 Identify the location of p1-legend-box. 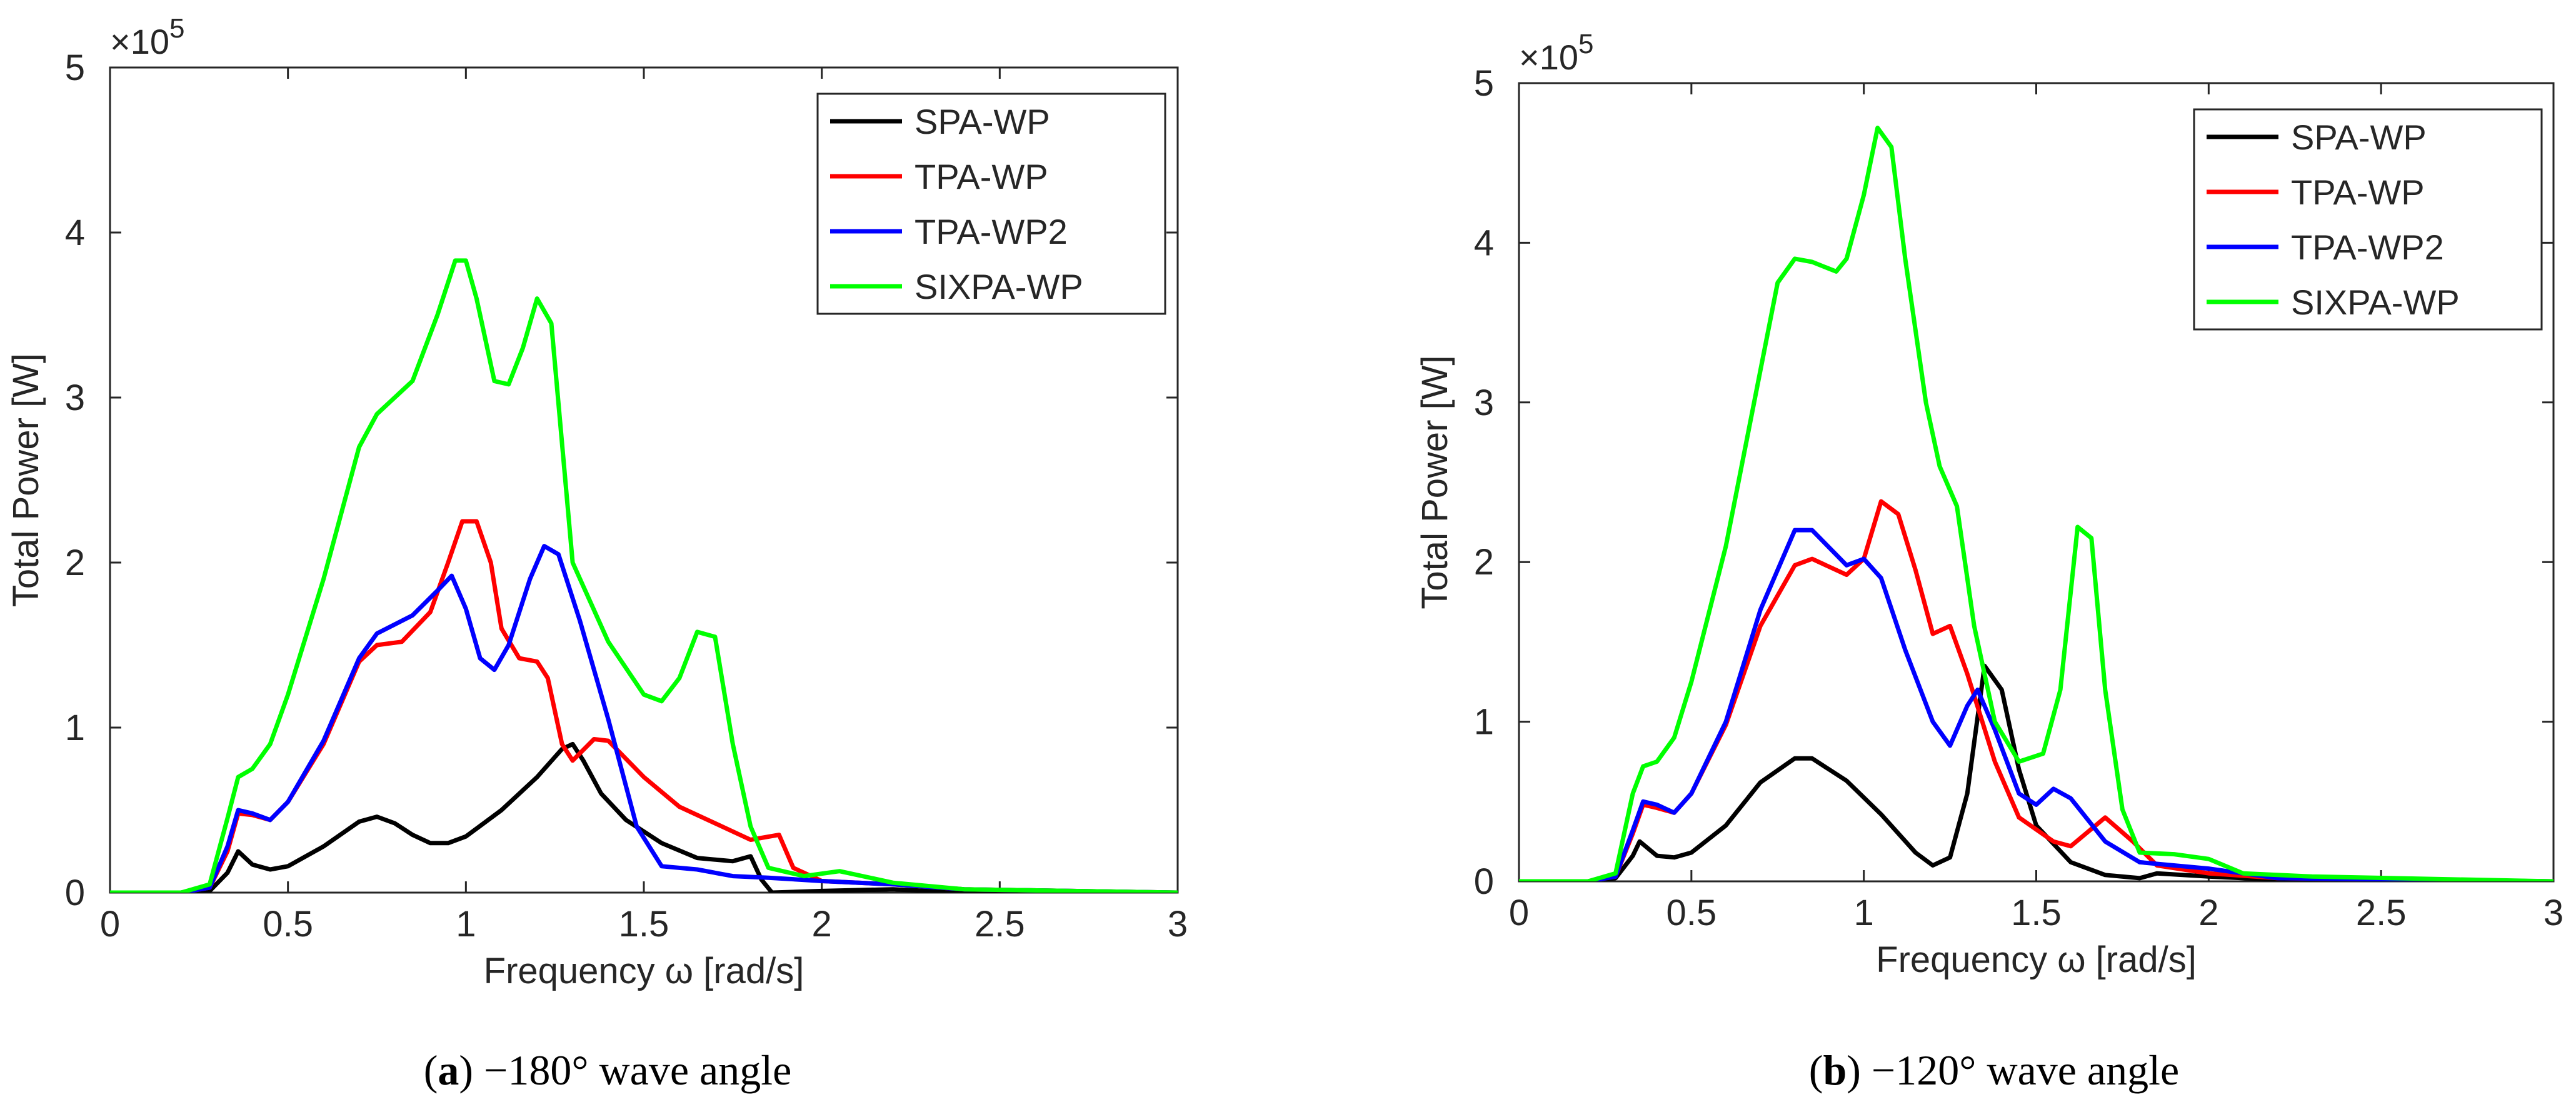
(2368, 220).